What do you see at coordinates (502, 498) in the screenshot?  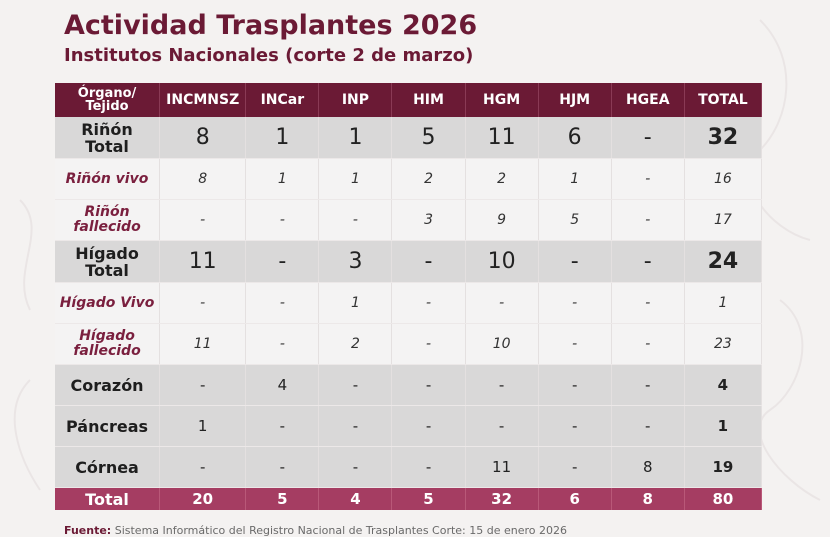 I see `footer-cell: 32` at bounding box center [502, 498].